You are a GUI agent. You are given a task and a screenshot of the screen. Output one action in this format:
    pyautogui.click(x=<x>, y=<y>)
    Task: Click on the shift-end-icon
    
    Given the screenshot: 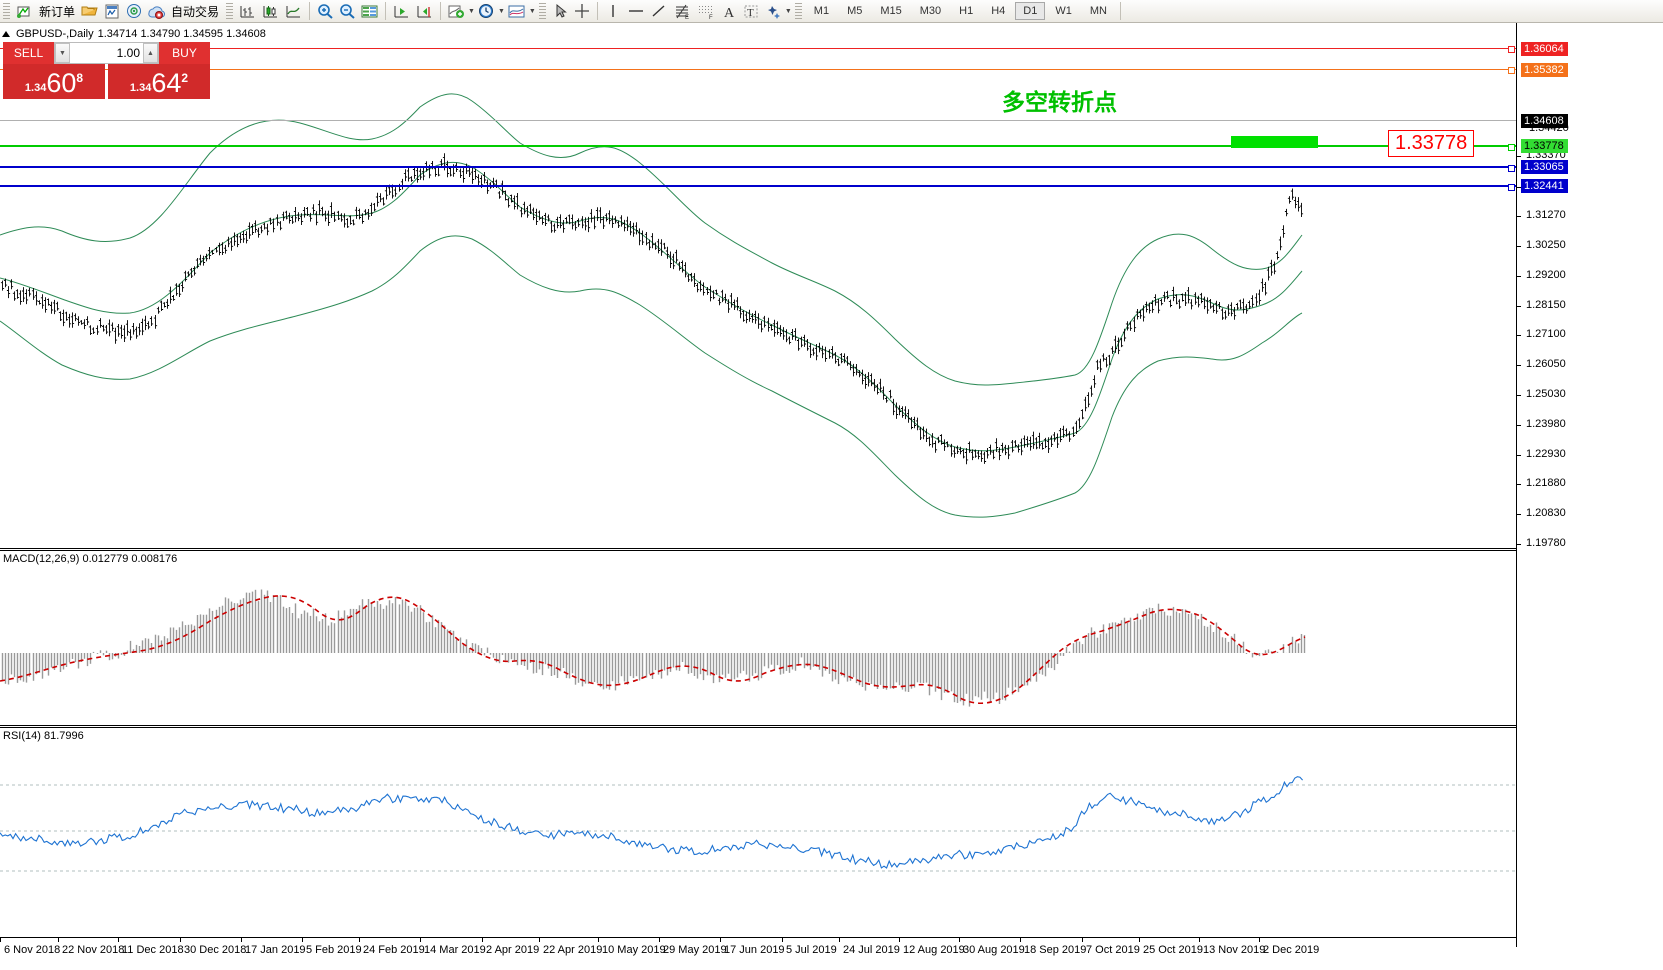 What is the action you would take?
    pyautogui.click(x=401, y=11)
    